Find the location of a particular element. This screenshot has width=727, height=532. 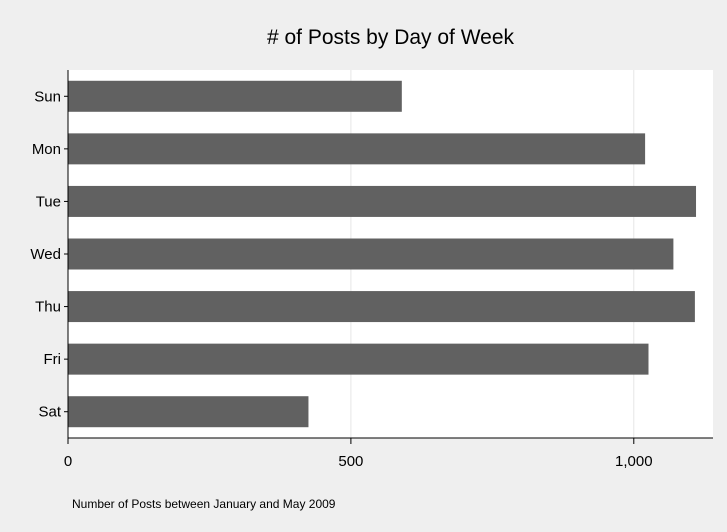

labels: Sun Mon Tue Wed Thu Fri Sat is located at coordinates (49, 254).